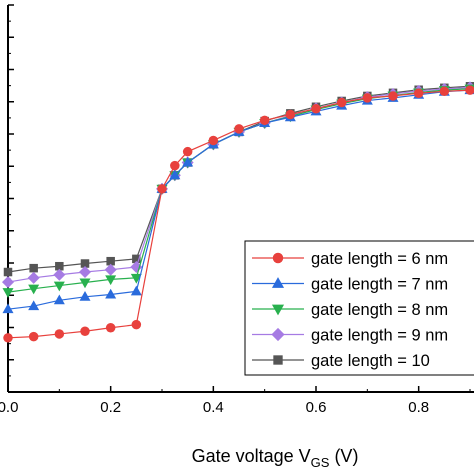 The height and width of the screenshot is (474, 474). What do you see at coordinates (379, 259) in the screenshot?
I see `legend-label: gate length = 6 nm` at bounding box center [379, 259].